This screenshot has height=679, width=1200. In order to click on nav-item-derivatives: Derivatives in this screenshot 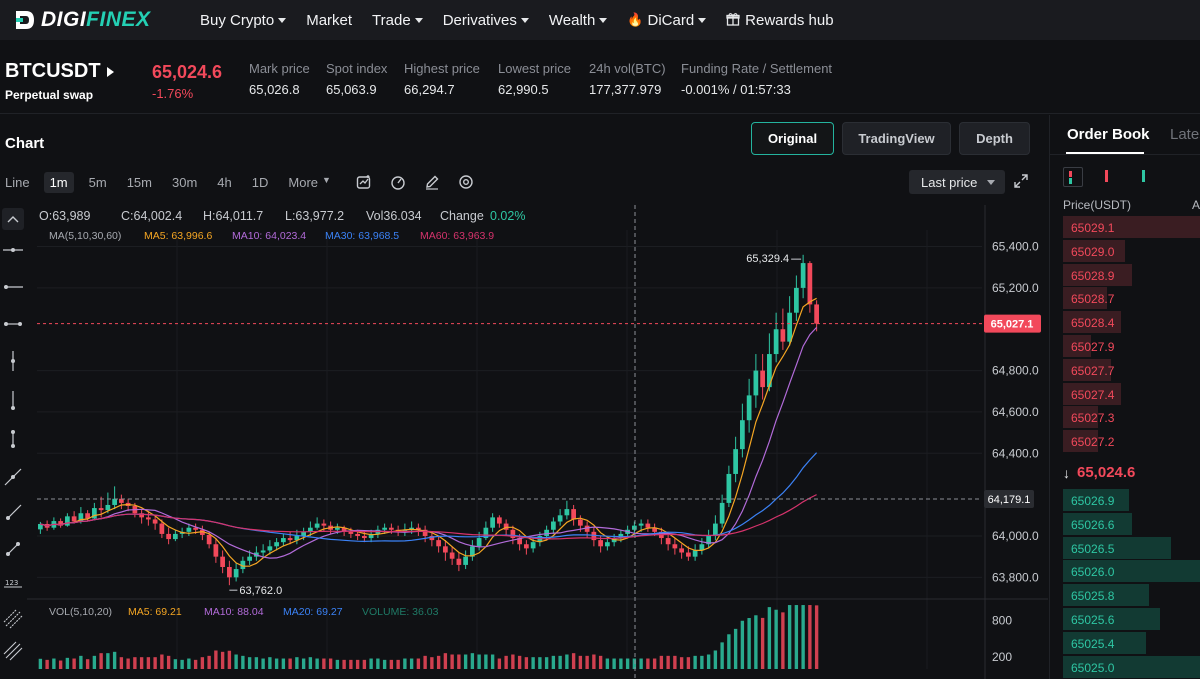, I will do `click(486, 20)`.